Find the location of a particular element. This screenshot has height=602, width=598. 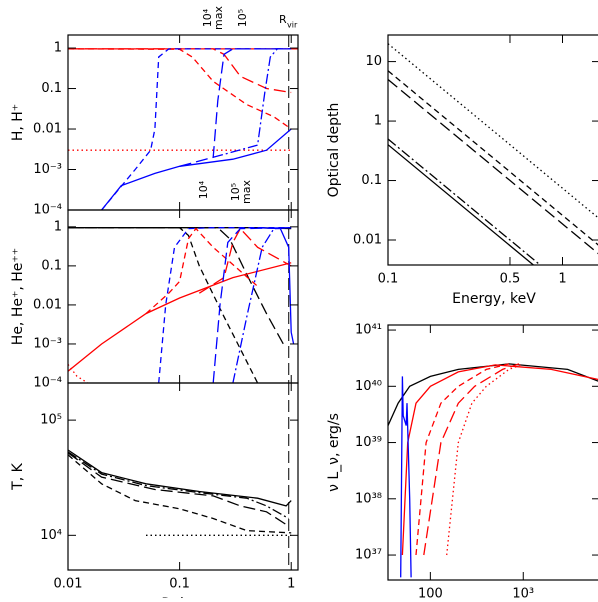

x-tick-label: 0.5 is located at coordinates (510, 279).